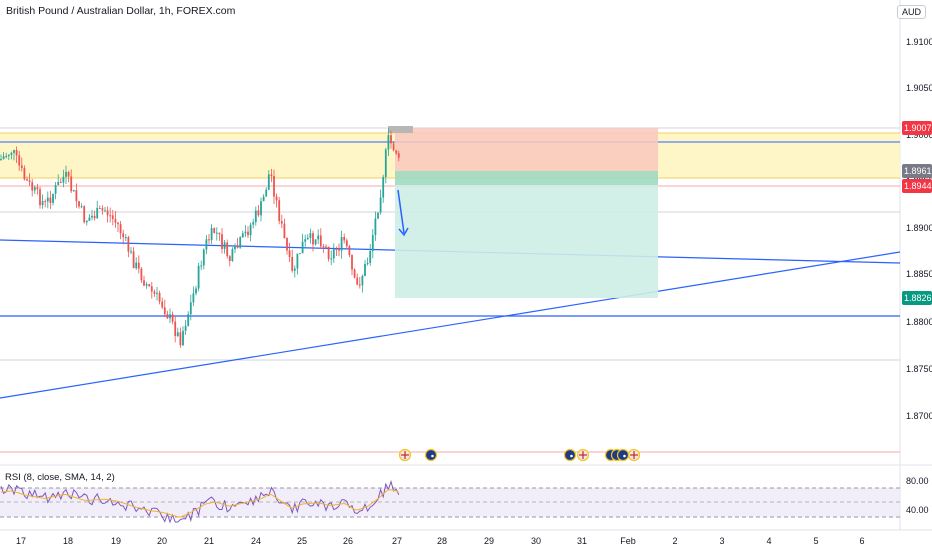  I want to click on position-handle, so click(400, 129).